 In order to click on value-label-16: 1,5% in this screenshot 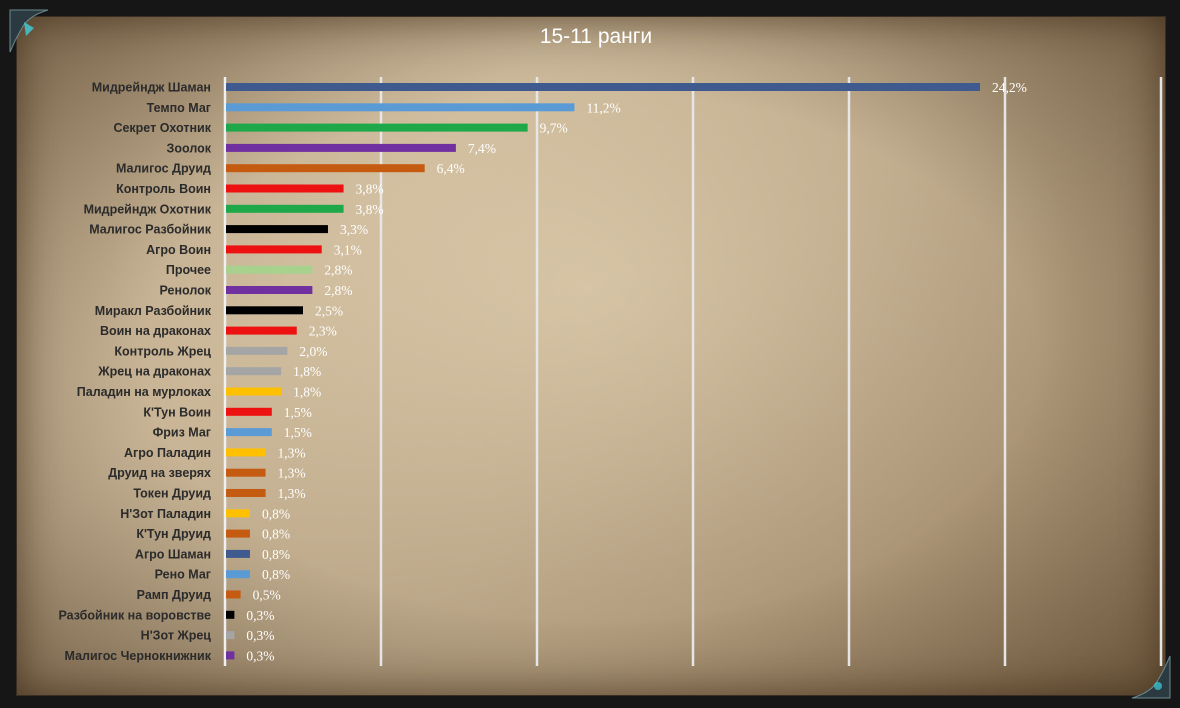, I will do `click(298, 412)`.